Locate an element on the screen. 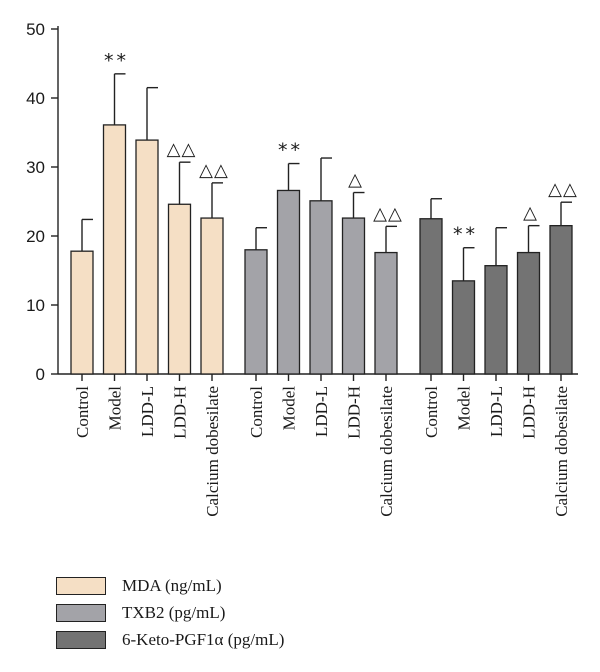 The image size is (600, 672). legend-item: MDA (ng/mL) is located at coordinates (170, 585).